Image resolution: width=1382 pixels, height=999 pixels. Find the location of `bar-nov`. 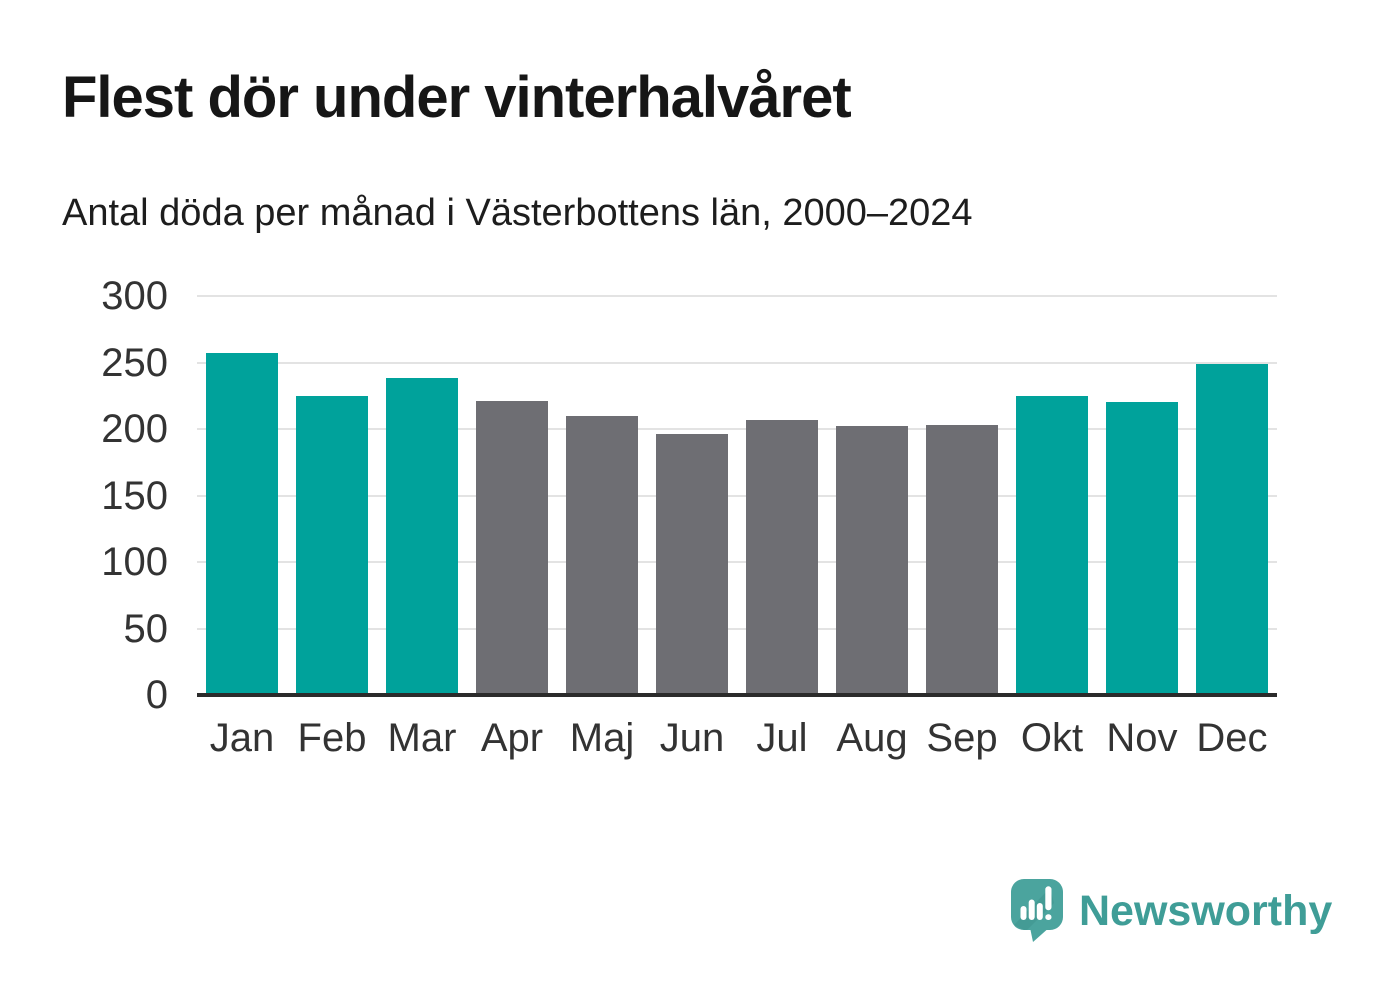

bar-nov is located at coordinates (1142, 548).